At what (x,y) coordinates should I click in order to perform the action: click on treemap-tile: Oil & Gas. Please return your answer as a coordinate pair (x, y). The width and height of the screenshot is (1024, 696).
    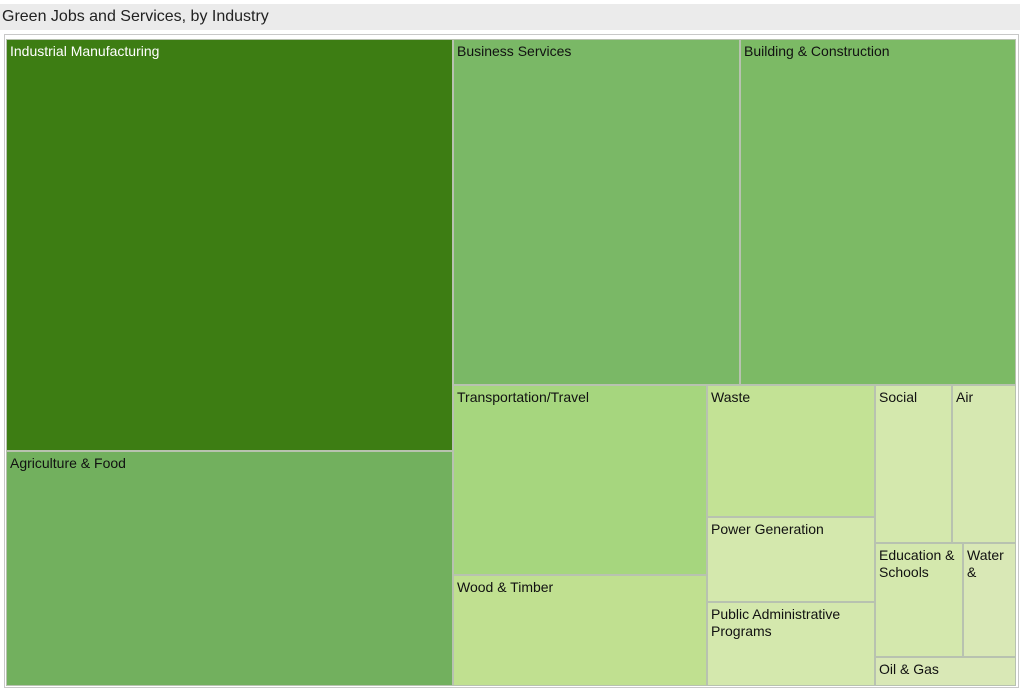
    Looking at the image, I should click on (945, 671).